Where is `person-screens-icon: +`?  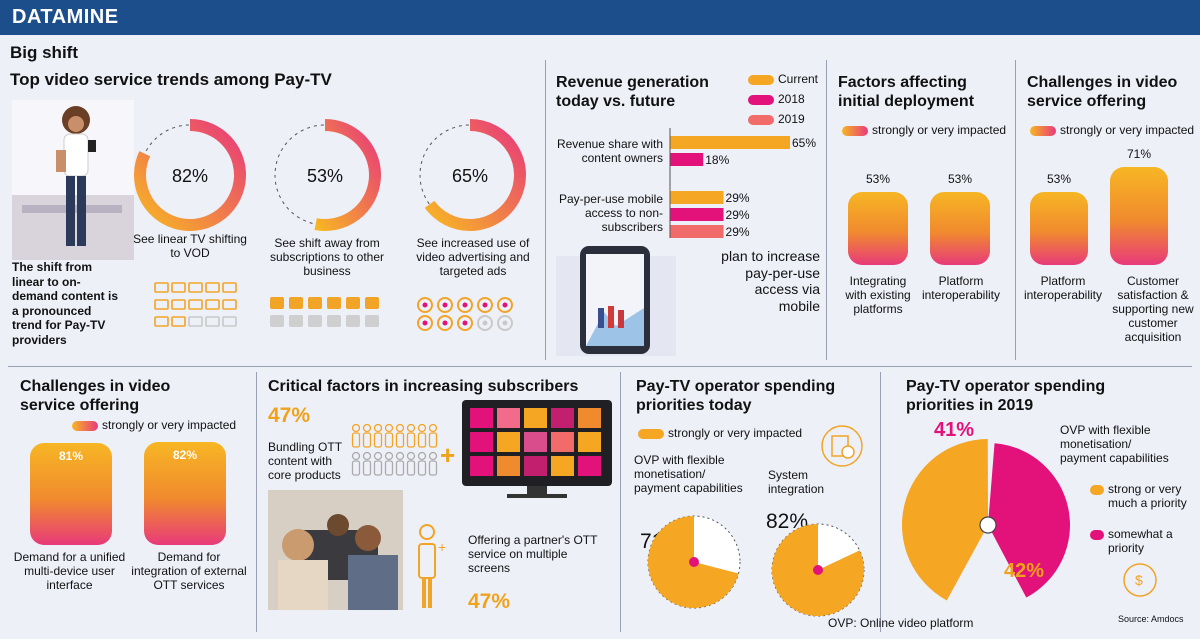
person-screens-icon: + is located at coordinates (432, 566).